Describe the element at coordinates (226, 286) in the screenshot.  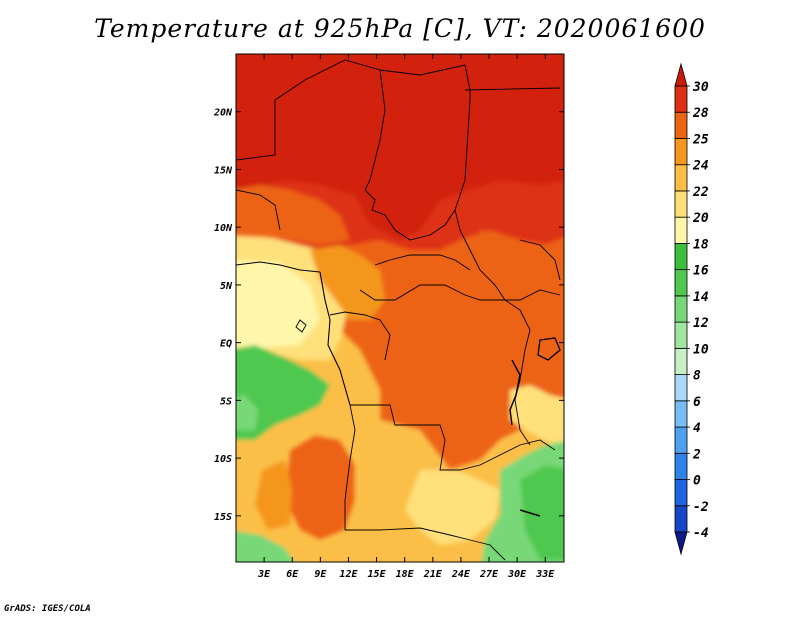
I see `lat-tick-label: 5N` at that location.